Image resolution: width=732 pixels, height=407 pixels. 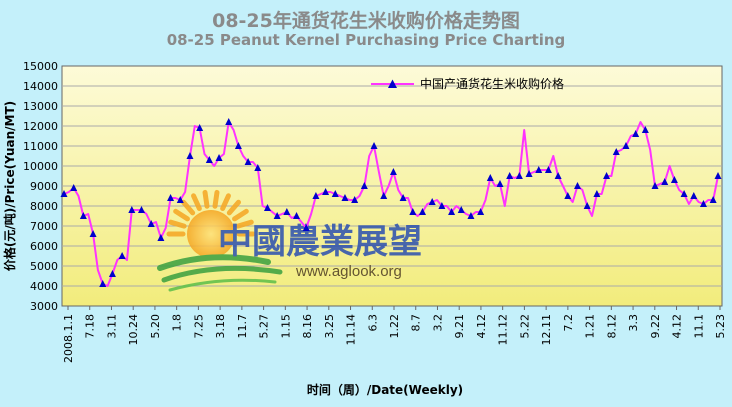 I want to click on chart-title-cn: 08-25年通货花生米收购价格走势图, so click(x=366, y=21).